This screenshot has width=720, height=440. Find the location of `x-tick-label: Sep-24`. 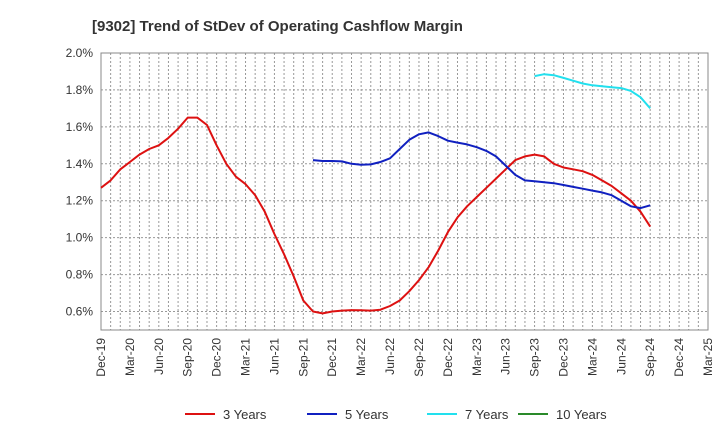

x-tick-label: Sep-24 is located at coordinates (650, 357).